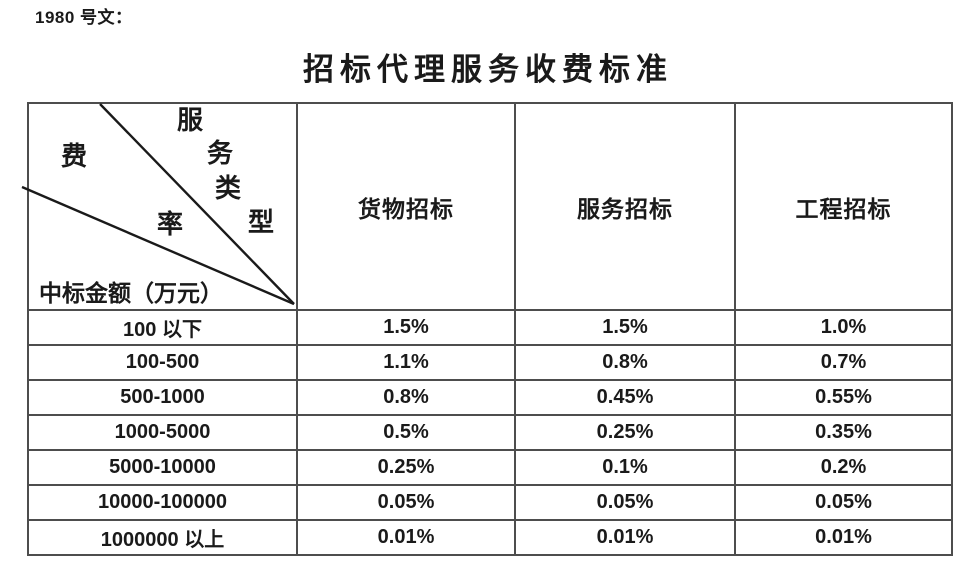 Image resolution: width=976 pixels, height=581 pixels. I want to click on rate-value-cell: 0.7%, so click(843, 362).